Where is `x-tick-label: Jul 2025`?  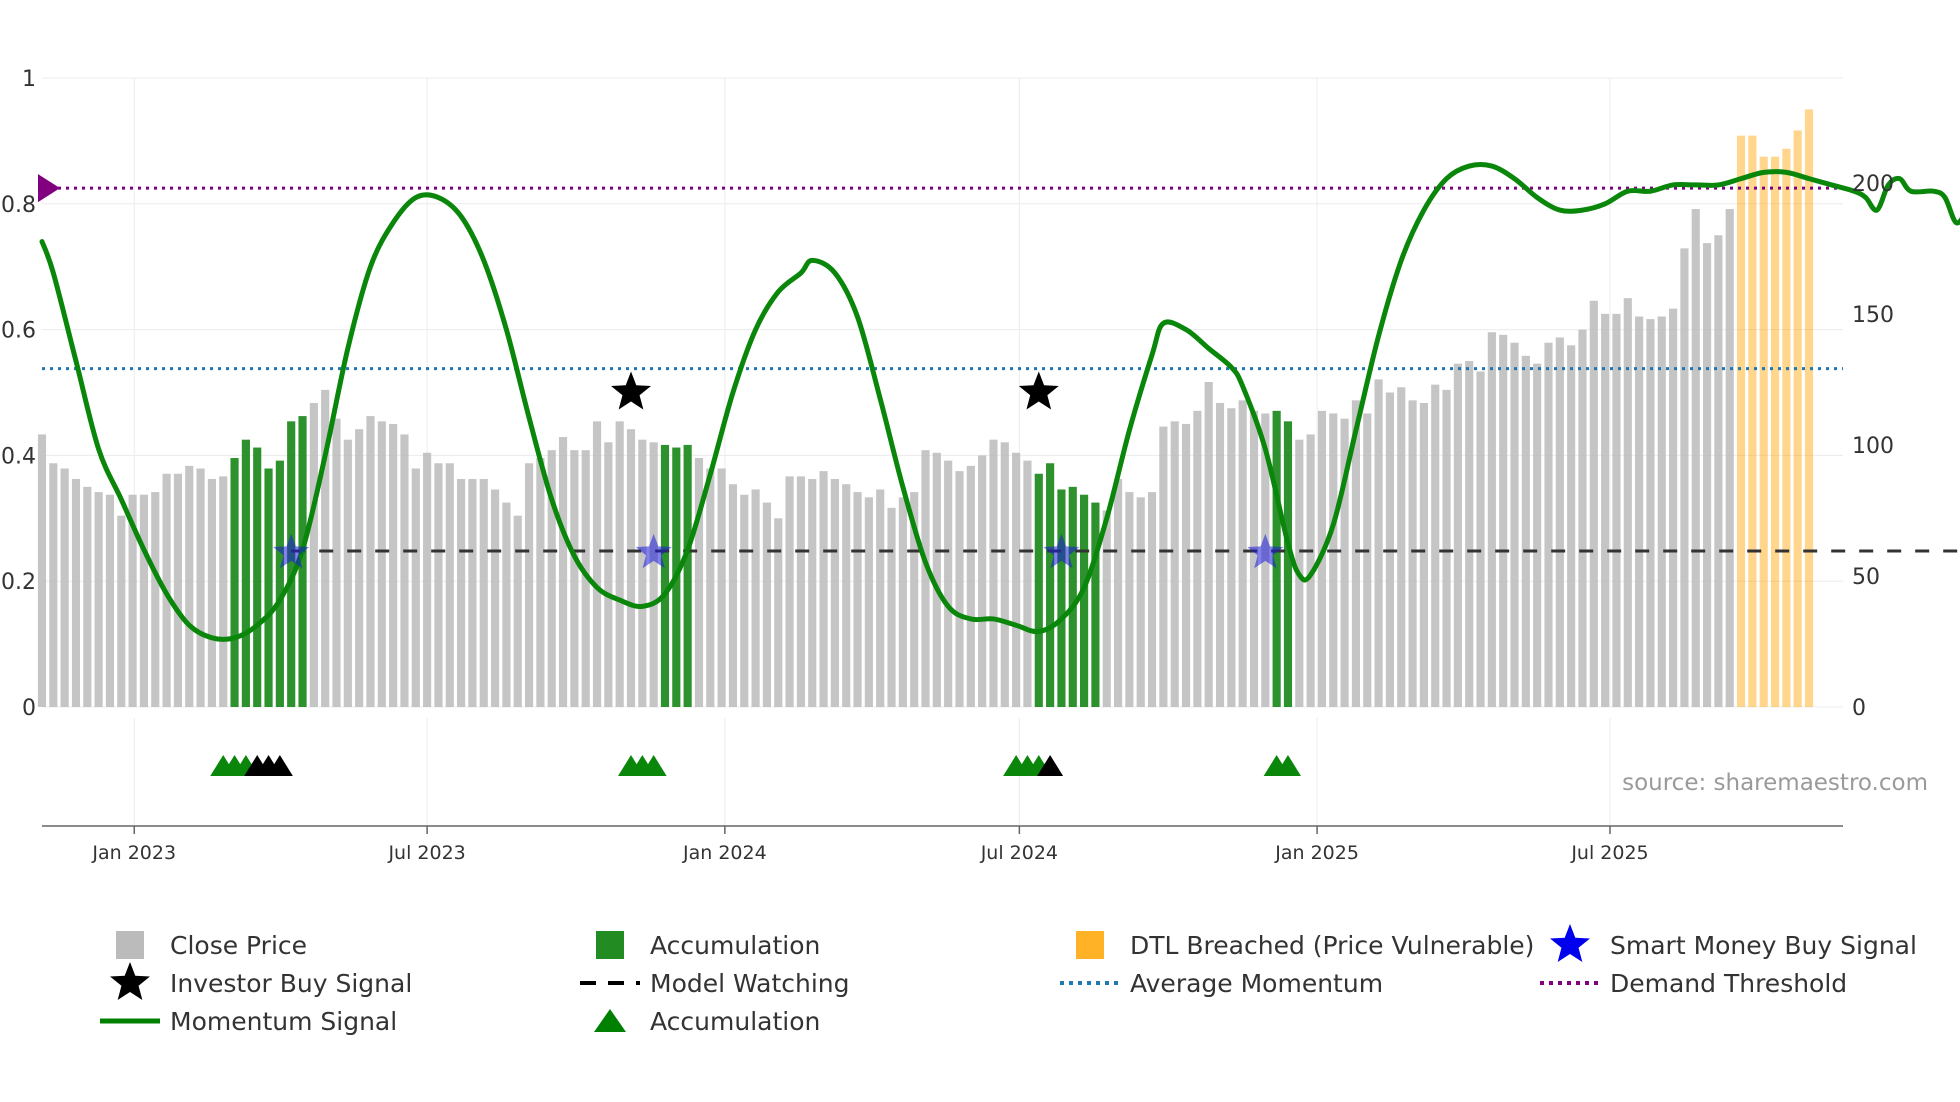 x-tick-label: Jul 2025 is located at coordinates (1609, 853).